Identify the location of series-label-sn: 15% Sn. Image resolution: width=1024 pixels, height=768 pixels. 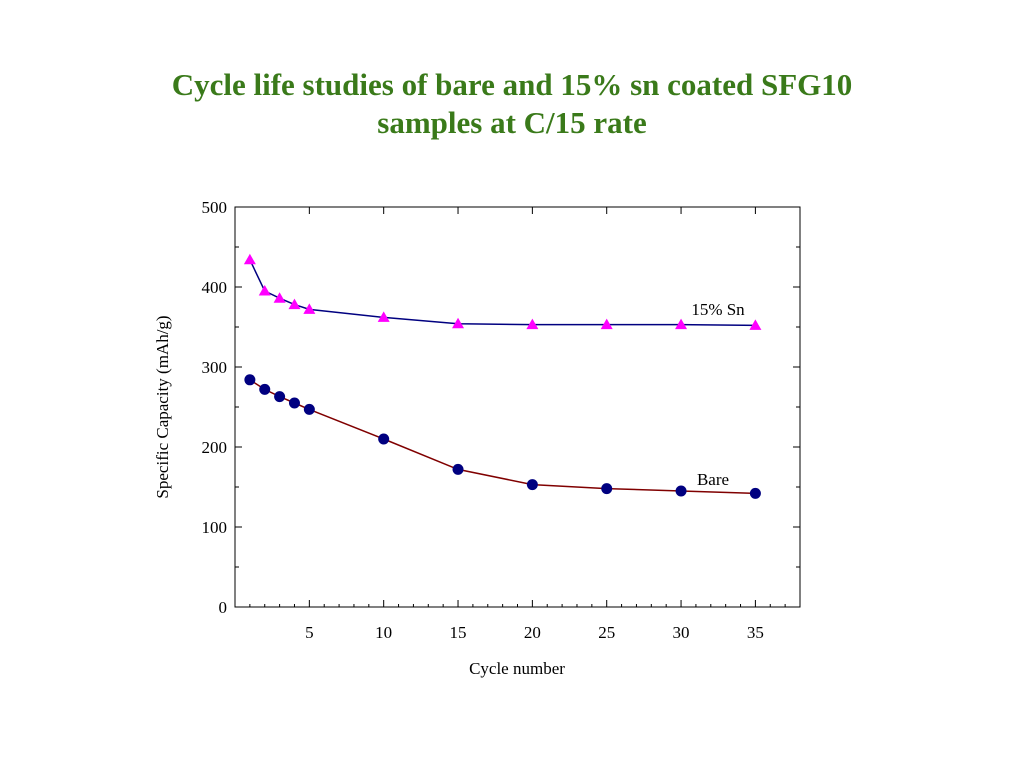
(718, 309).